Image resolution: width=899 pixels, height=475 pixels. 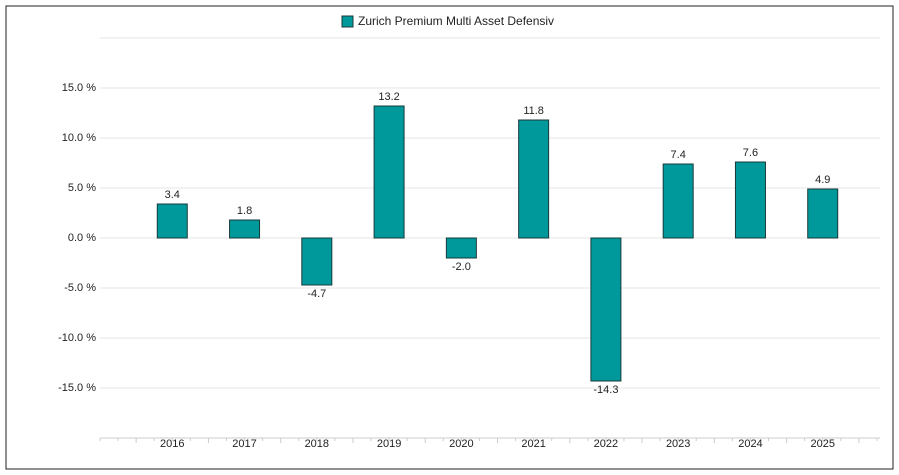 What do you see at coordinates (388, 97) in the screenshot?
I see `data-label: 13.2` at bounding box center [388, 97].